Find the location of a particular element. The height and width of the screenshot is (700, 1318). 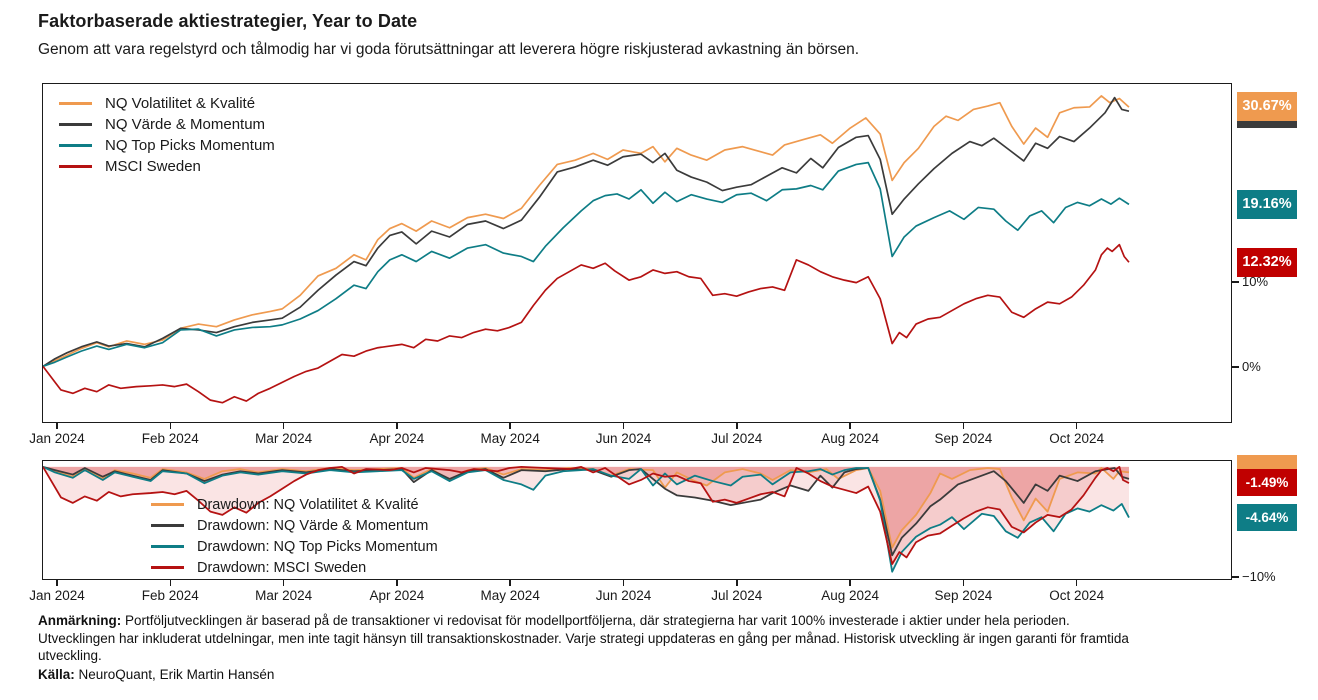

legend-label: Drawdown: NQ Volatilitet & Kvalité is located at coordinates (308, 504).